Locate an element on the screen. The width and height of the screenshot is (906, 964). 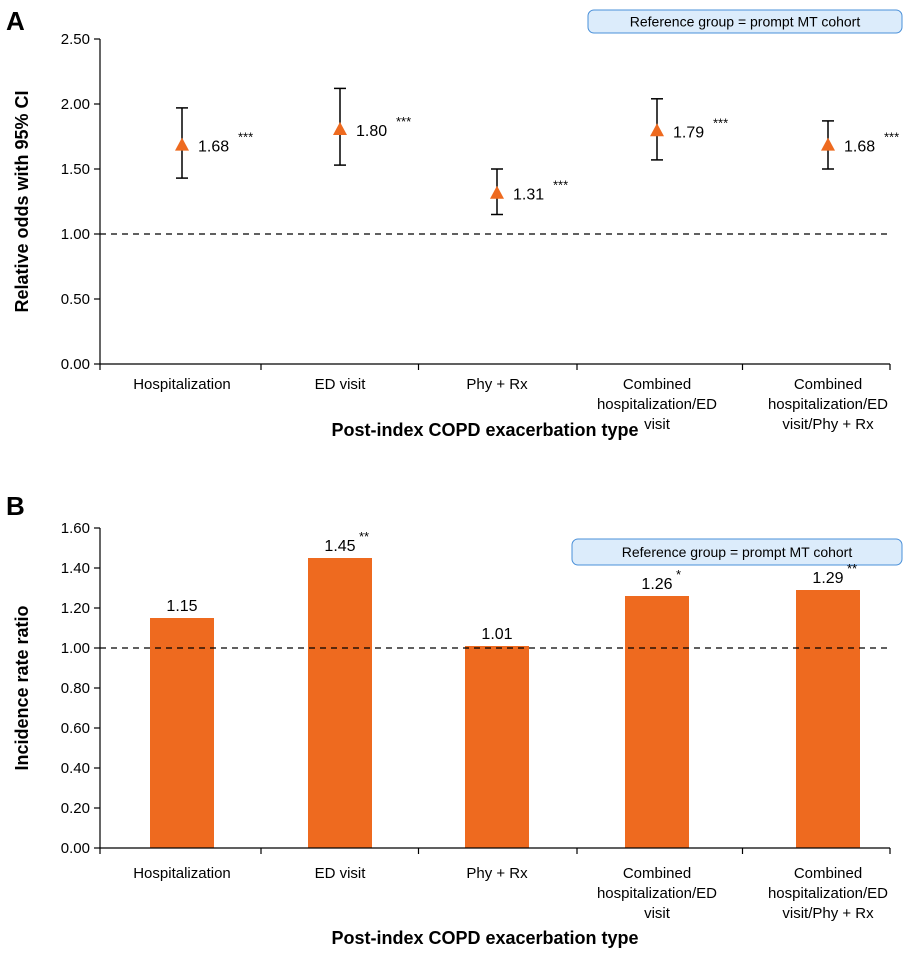
y-tick-label: 2.50 is located at coordinates (75, 39).